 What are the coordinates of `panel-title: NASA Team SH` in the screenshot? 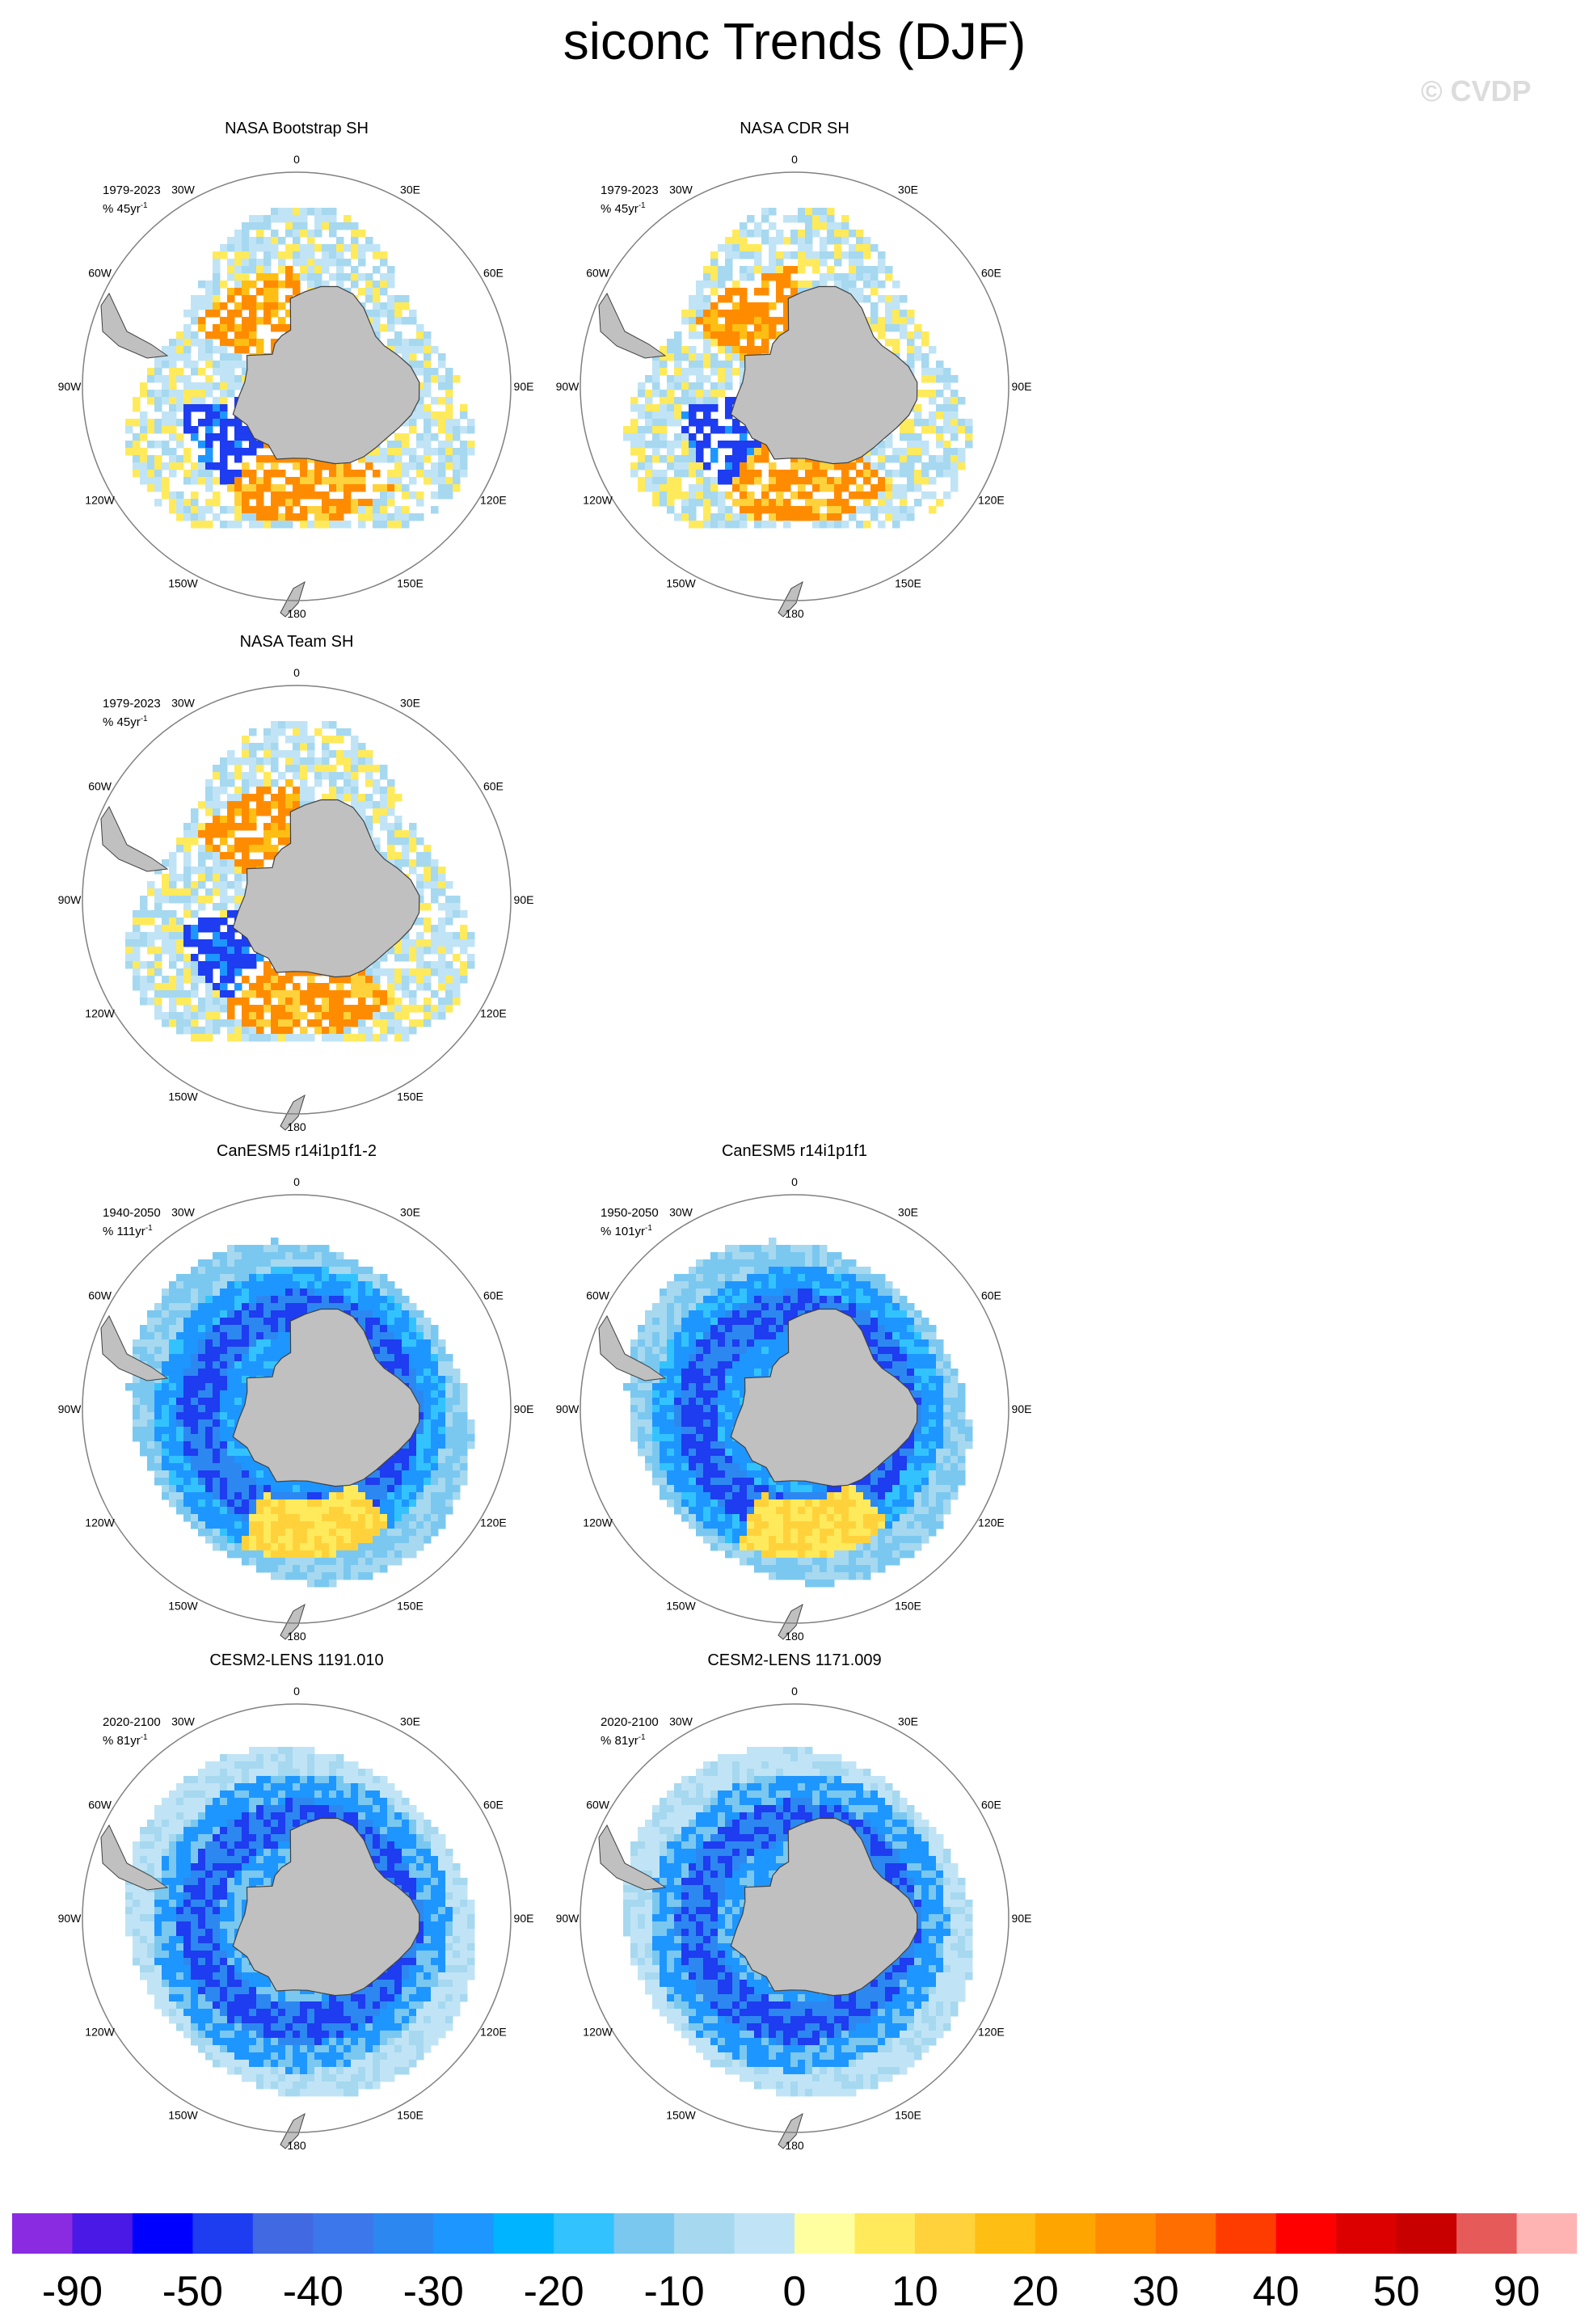 It's located at (296, 642).